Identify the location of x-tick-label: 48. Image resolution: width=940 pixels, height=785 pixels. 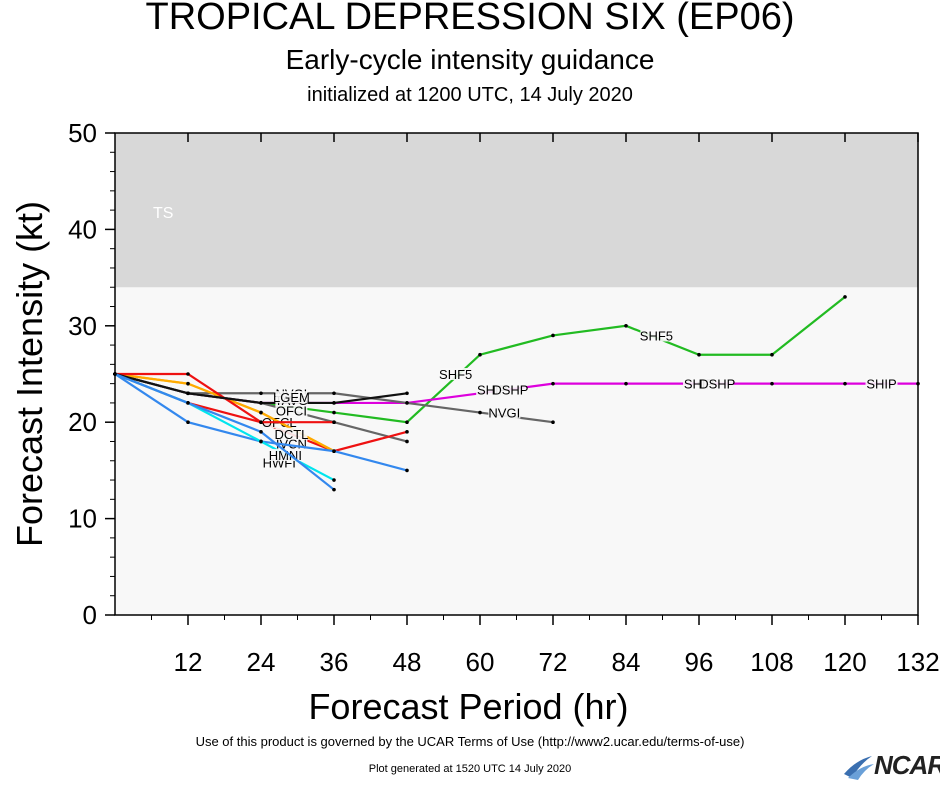
(407, 662).